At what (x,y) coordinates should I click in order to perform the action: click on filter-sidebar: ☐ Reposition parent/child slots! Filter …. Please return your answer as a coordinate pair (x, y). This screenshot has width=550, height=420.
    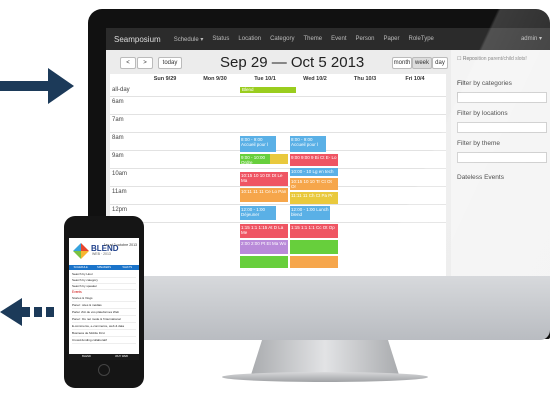
    Looking at the image, I should click on (500, 163).